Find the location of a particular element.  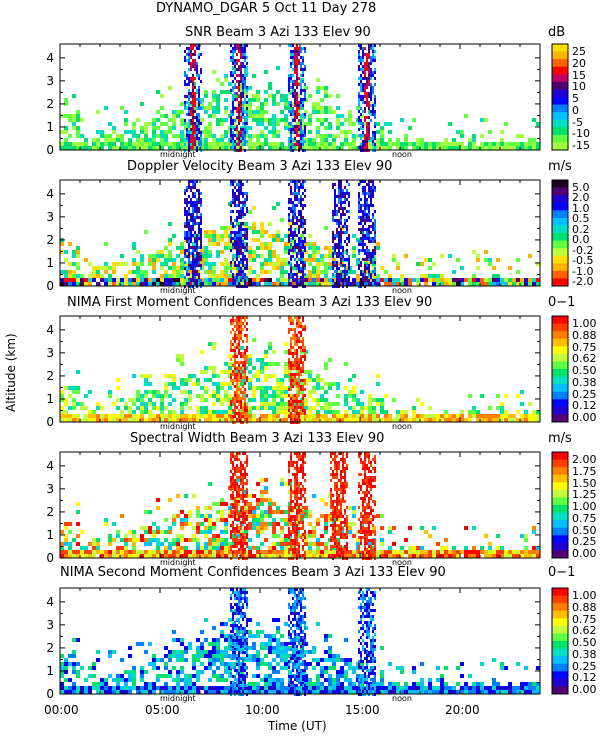

cb-tick-4-6: 0.25 is located at coordinates (584, 666).